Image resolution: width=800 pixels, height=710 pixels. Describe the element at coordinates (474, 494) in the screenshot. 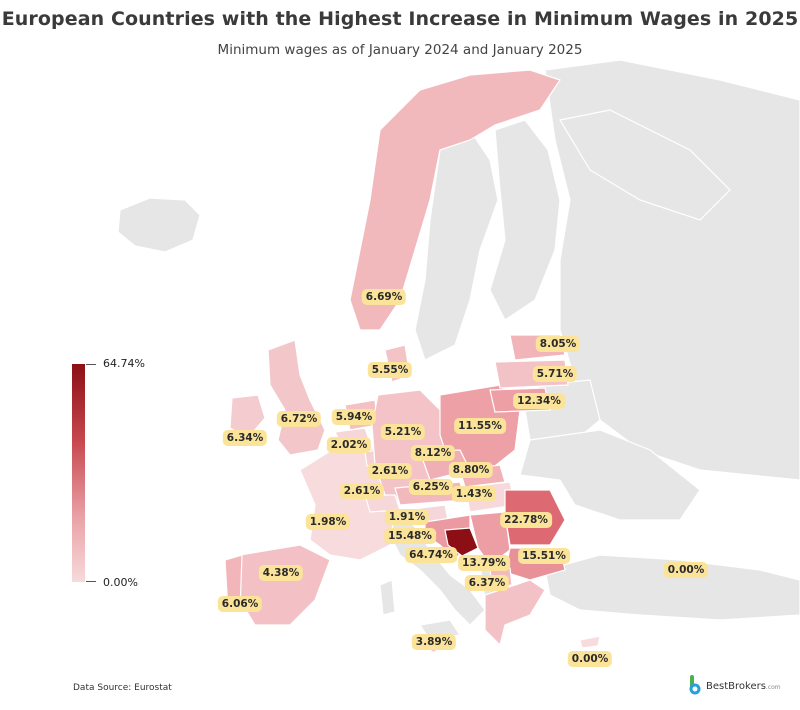

I see `label-hungary: 1.43%` at that location.